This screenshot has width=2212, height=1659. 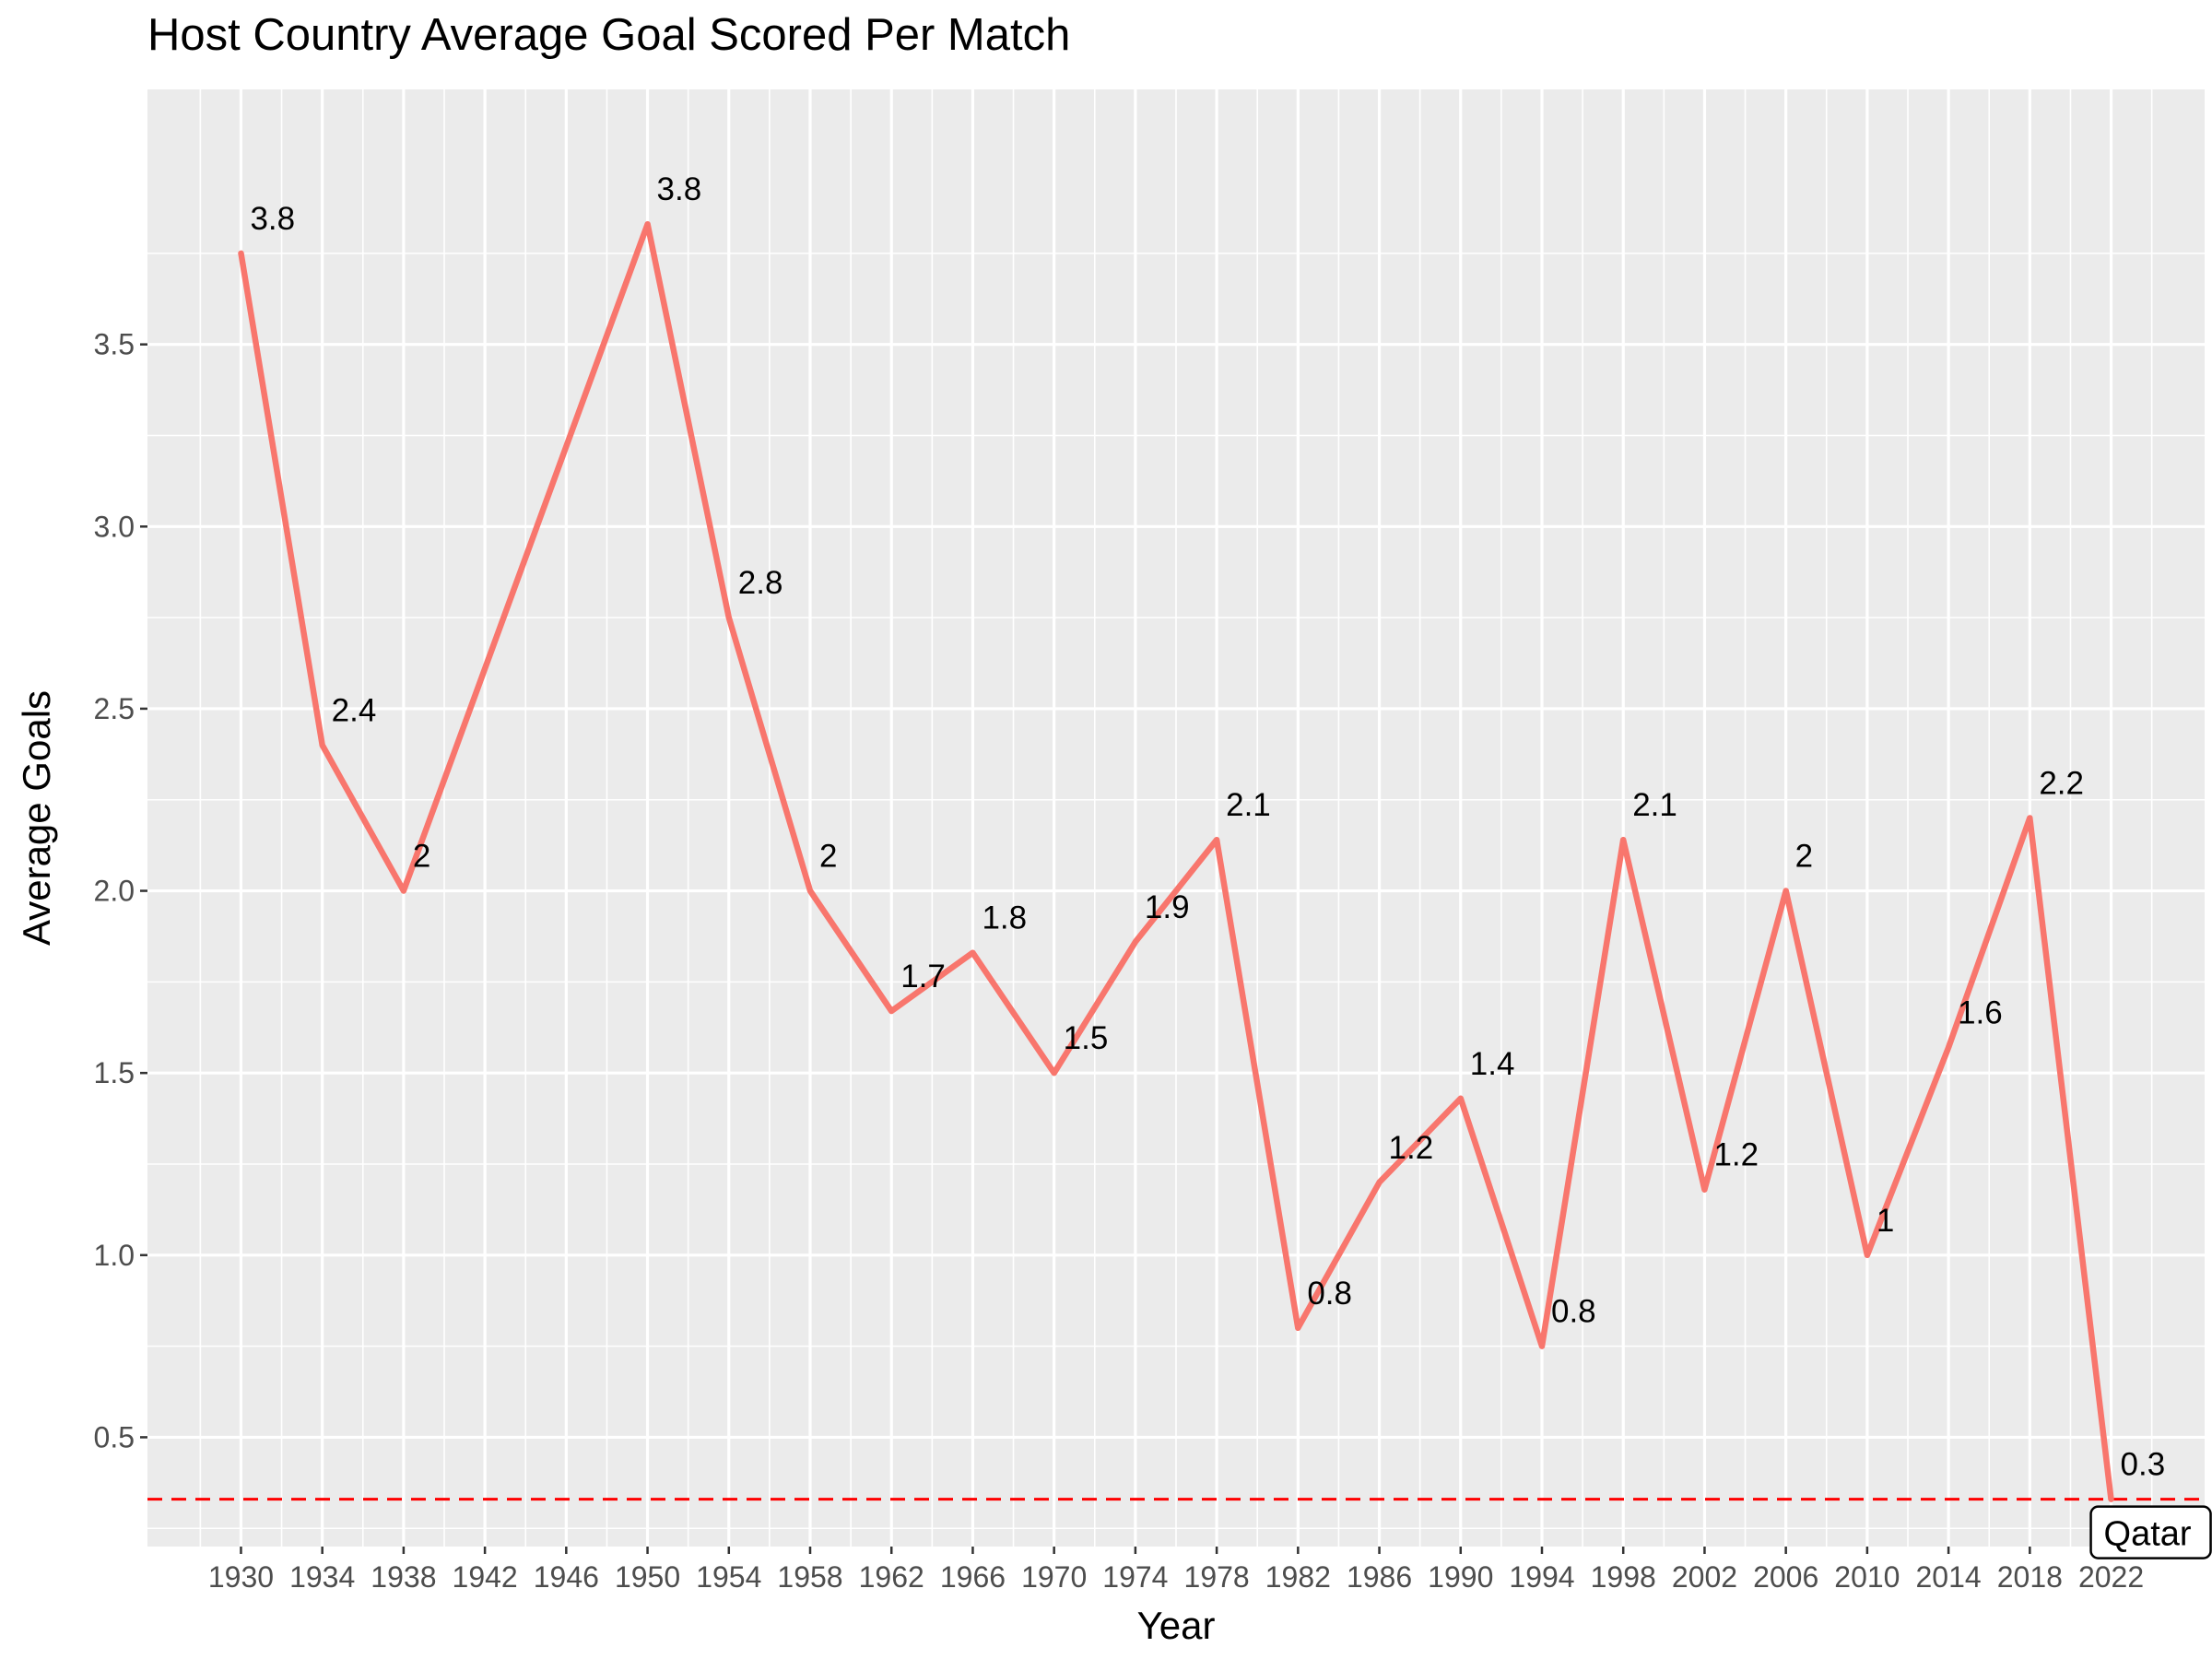 I want to click on data-label: 1.4, so click(x=1492, y=1064).